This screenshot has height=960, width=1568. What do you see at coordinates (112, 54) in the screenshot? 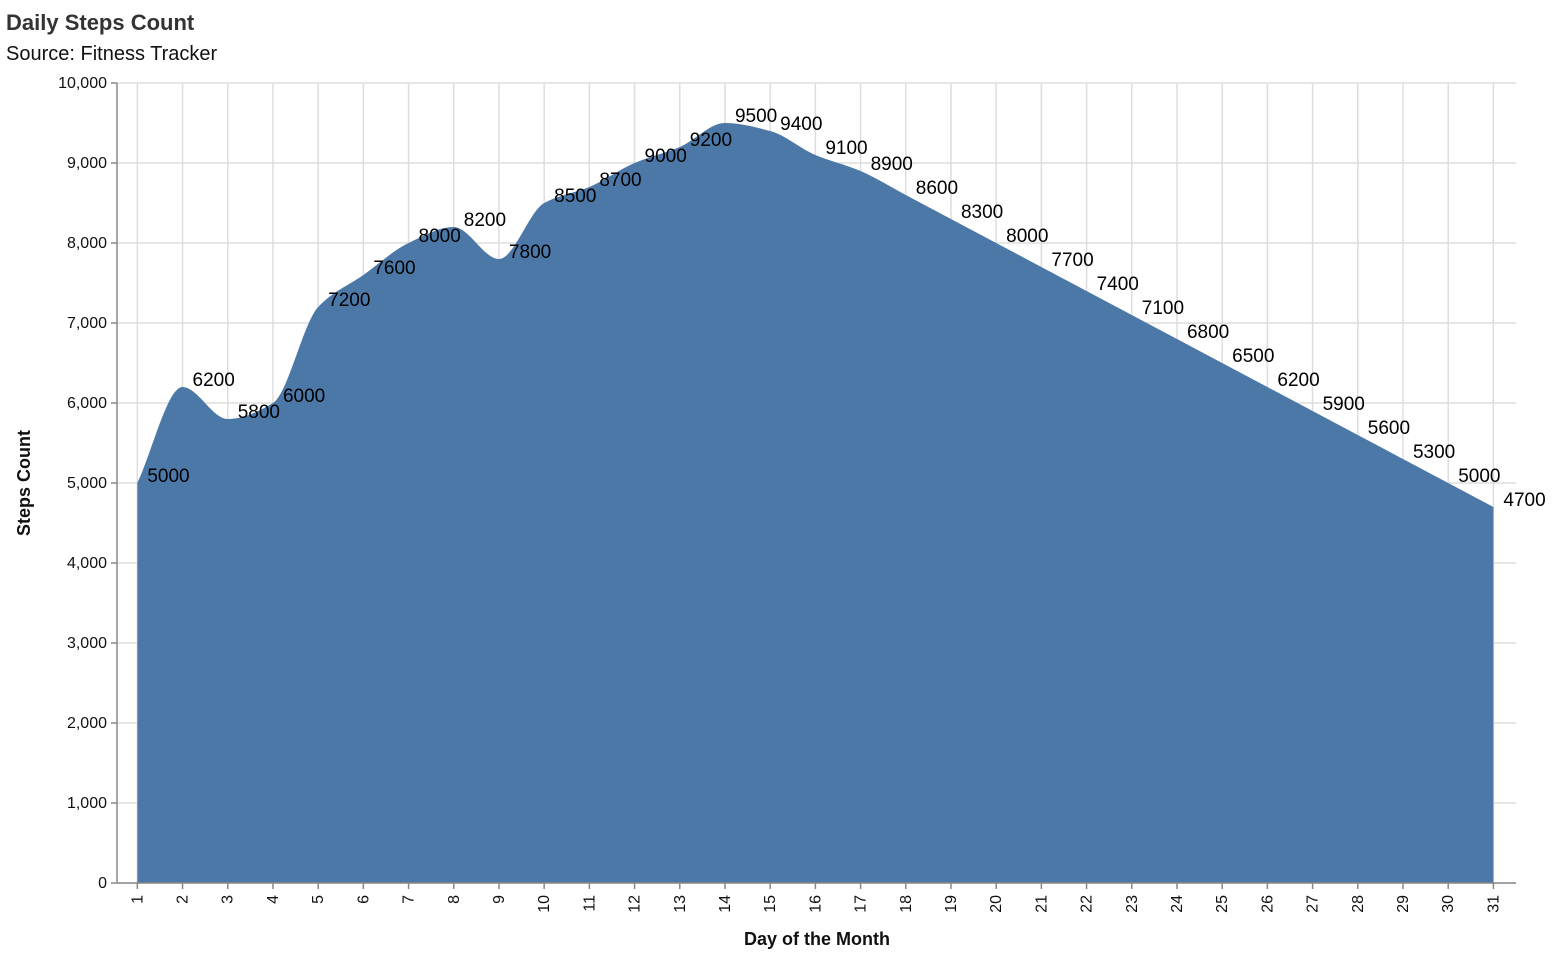
I see `chart-subtitle: Source: Fitness Tracker` at bounding box center [112, 54].